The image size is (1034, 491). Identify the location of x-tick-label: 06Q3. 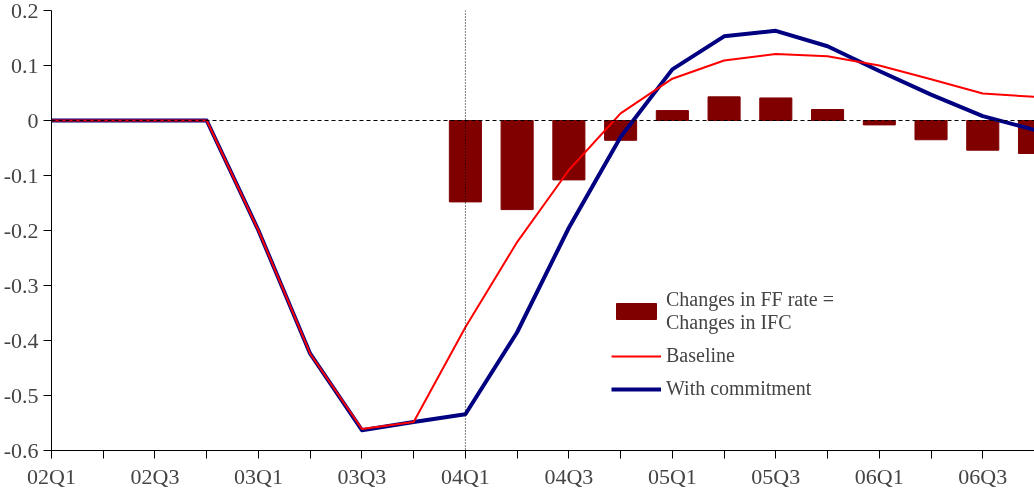
(983, 476).